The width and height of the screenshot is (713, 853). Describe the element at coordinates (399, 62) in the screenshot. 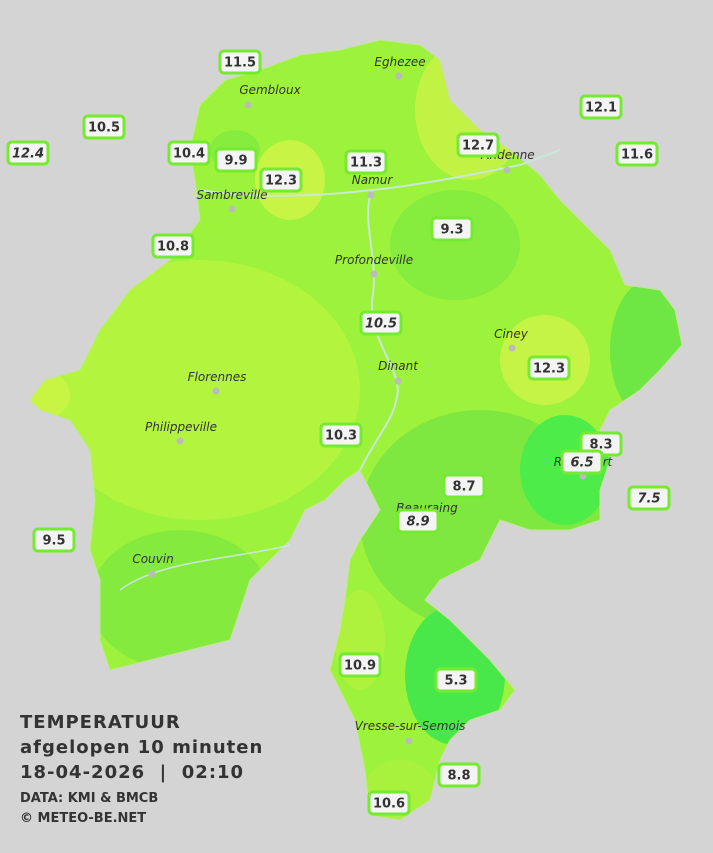

I see `city-label: Eghezee` at that location.